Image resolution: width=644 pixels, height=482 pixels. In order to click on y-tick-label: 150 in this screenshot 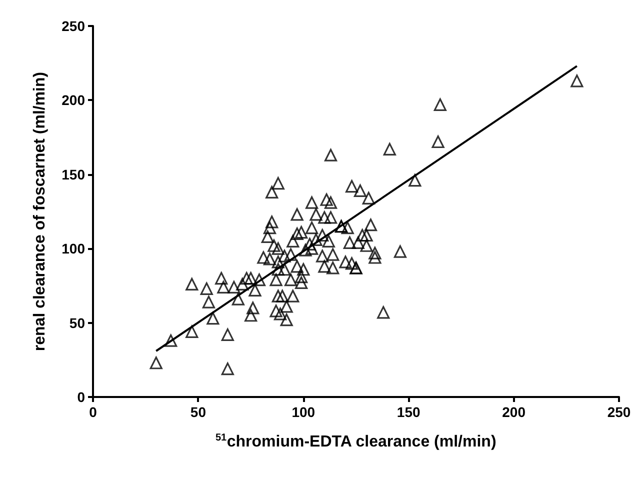, I will do `click(74, 174)`.